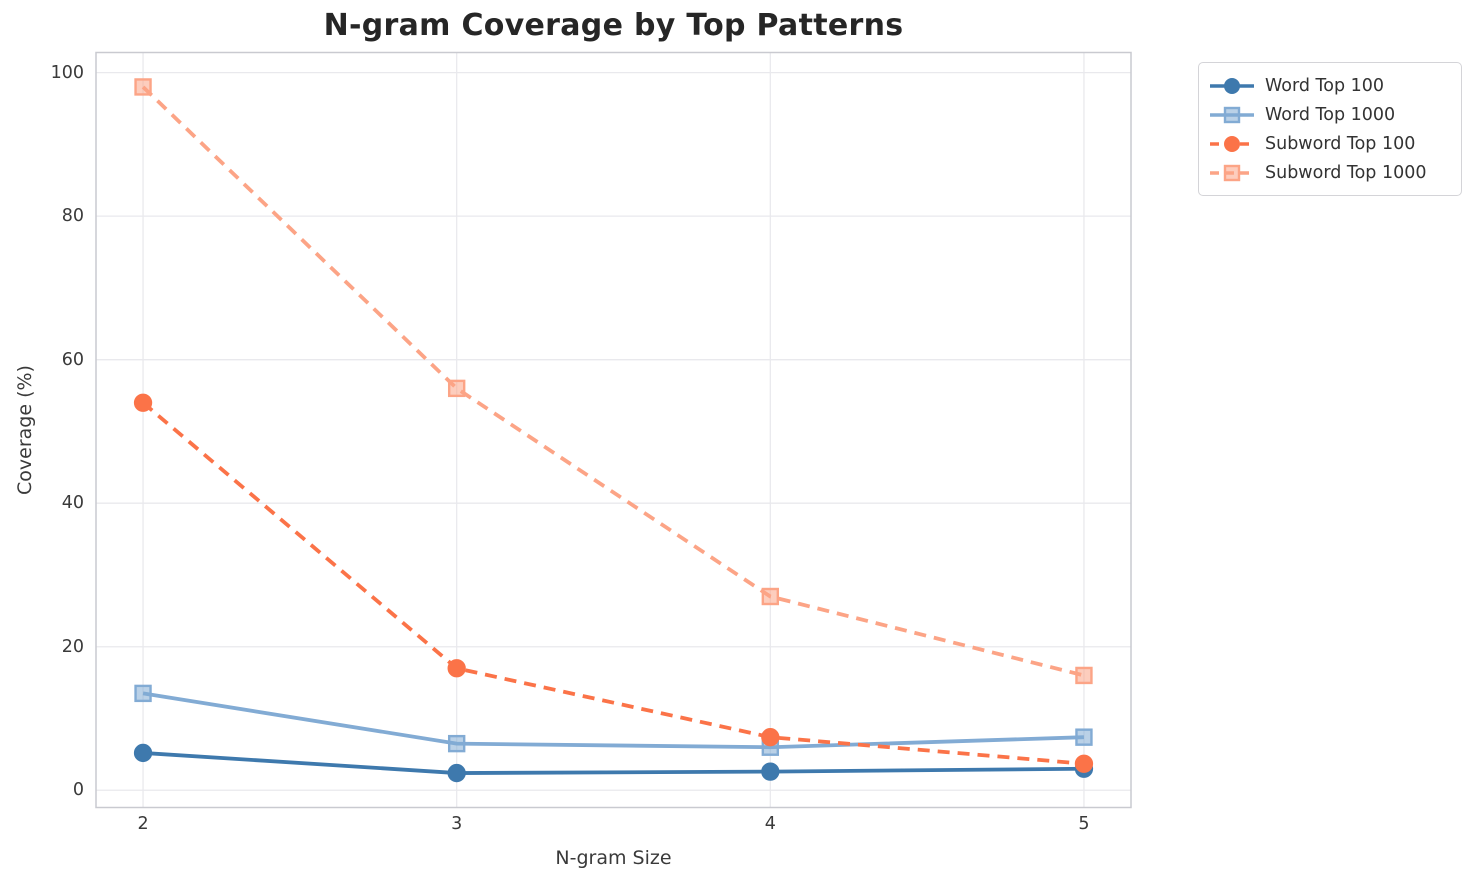  I want to click on legend-label: Word Top 100, so click(1325, 85).